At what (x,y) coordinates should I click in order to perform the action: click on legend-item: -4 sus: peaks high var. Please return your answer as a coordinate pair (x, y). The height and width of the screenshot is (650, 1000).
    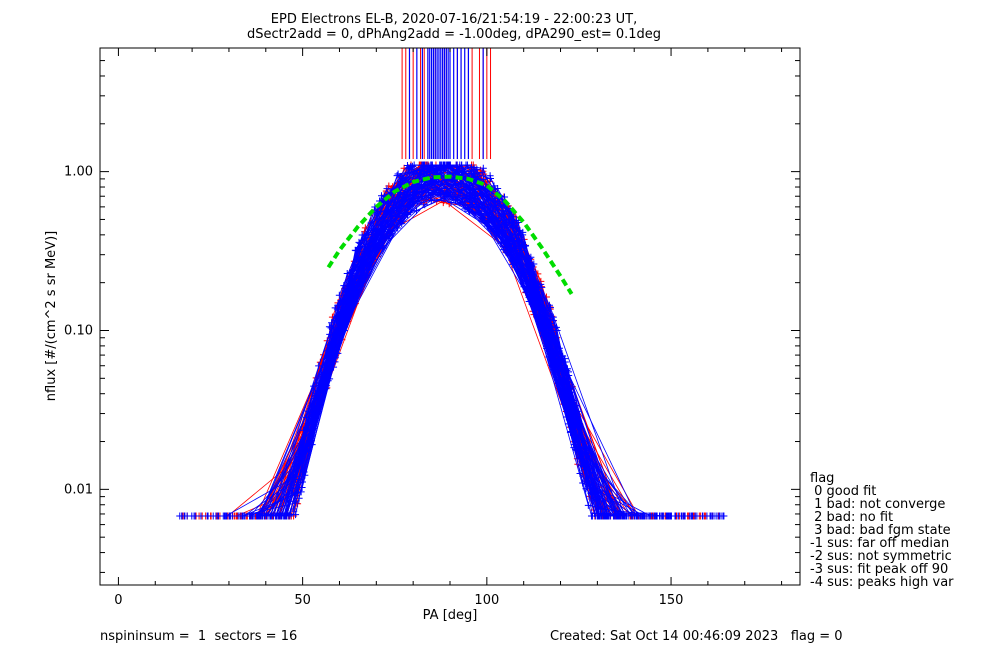
    Looking at the image, I should click on (882, 582).